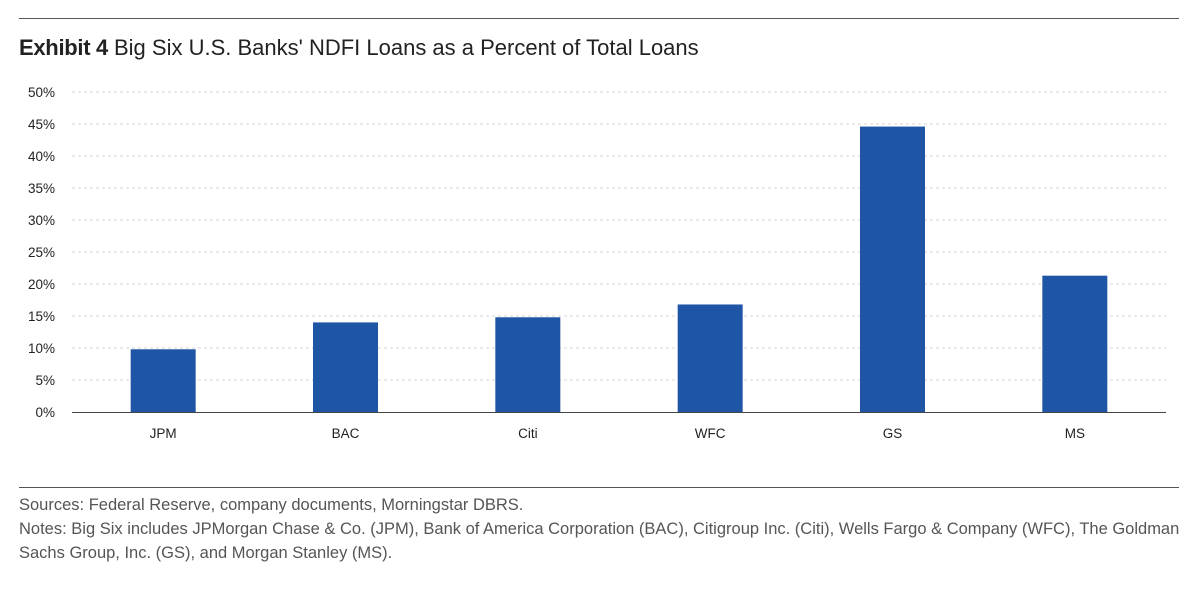 The width and height of the screenshot is (1199, 591). I want to click on y-axis-tick-labels: 0% 5% 10% 15% 20% 25% 30% 35% 40% 45% 50%, so click(41, 252).